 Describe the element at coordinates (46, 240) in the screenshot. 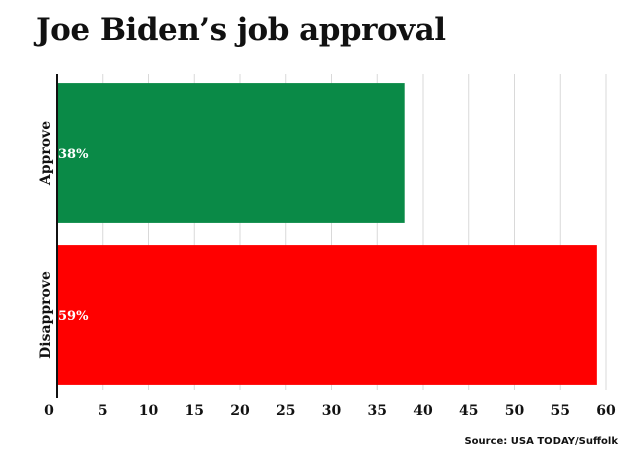

I see `category-labels: Approve Disapprove` at that location.